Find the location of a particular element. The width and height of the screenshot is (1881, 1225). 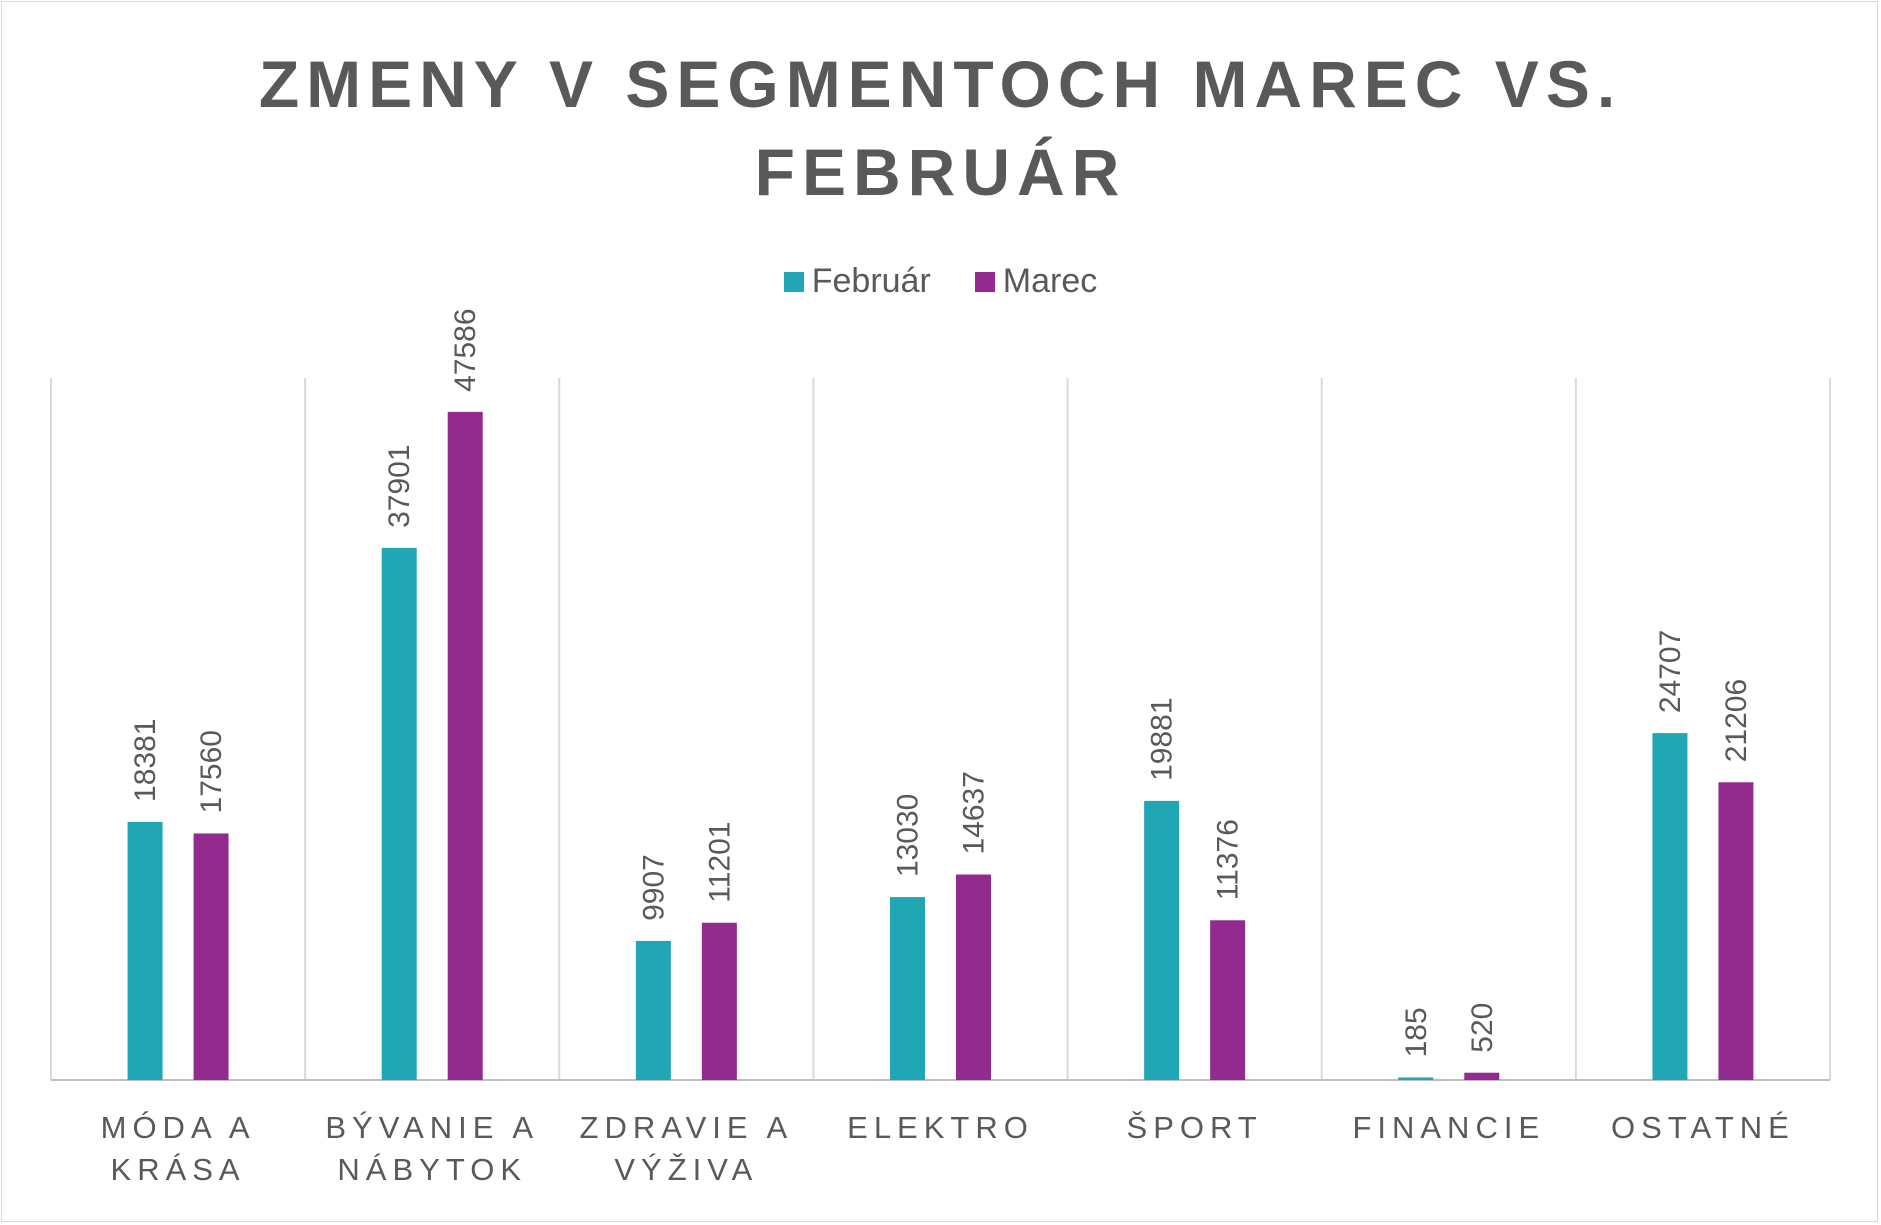

data-label-februar: 24707 is located at coordinates (1670, 671).